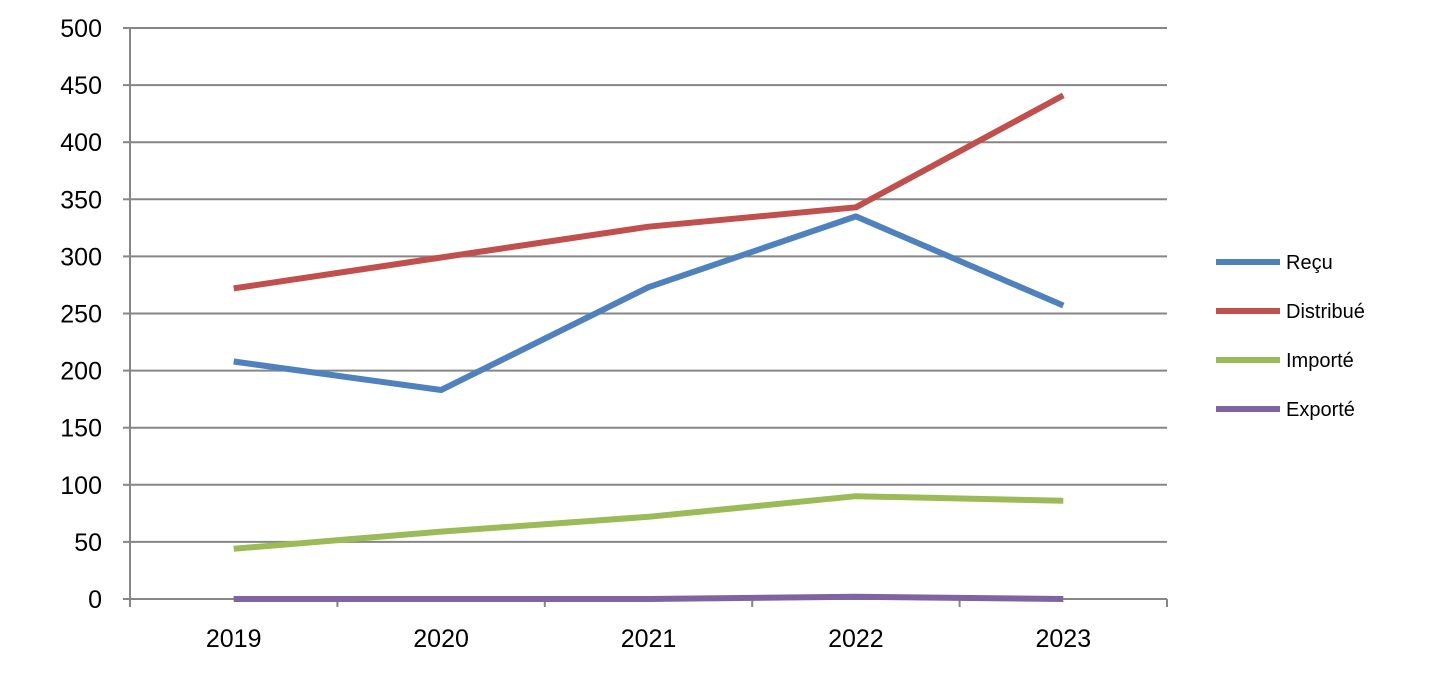 This screenshot has width=1454, height=687. I want to click on y-tick-label: 250, so click(81, 315).